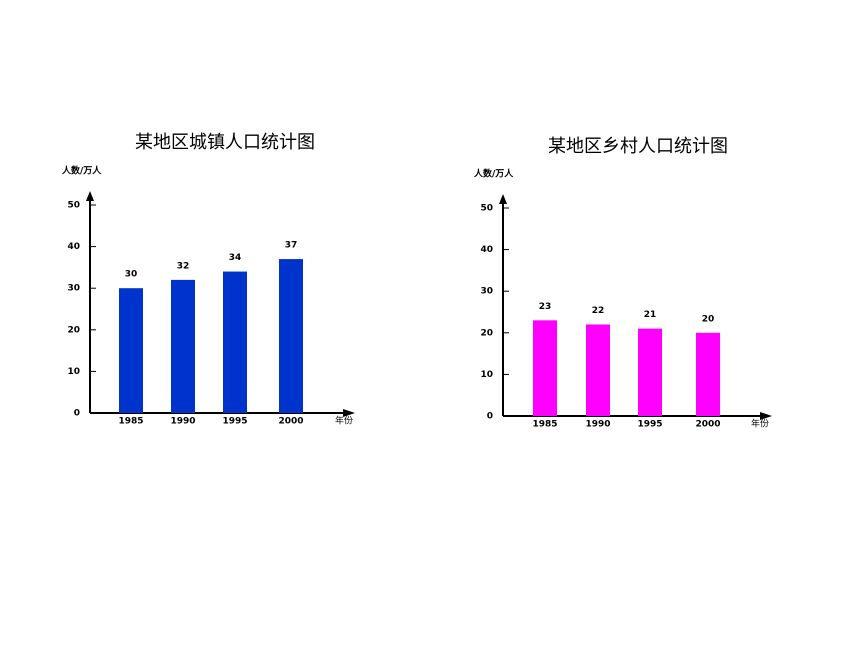  What do you see at coordinates (225, 142) in the screenshot?
I see `chart-title: 某地区城镇人口统计图` at bounding box center [225, 142].